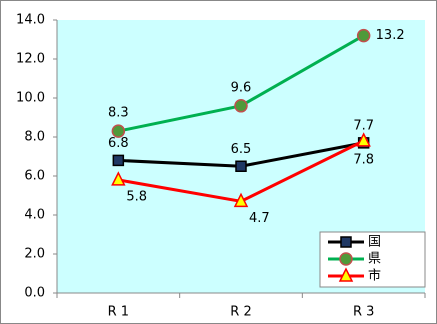 Image resolution: width=437 pixels, height=324 pixels. What do you see at coordinates (363, 312) in the screenshot?
I see `x-tick-label: R 3` at bounding box center [363, 312].